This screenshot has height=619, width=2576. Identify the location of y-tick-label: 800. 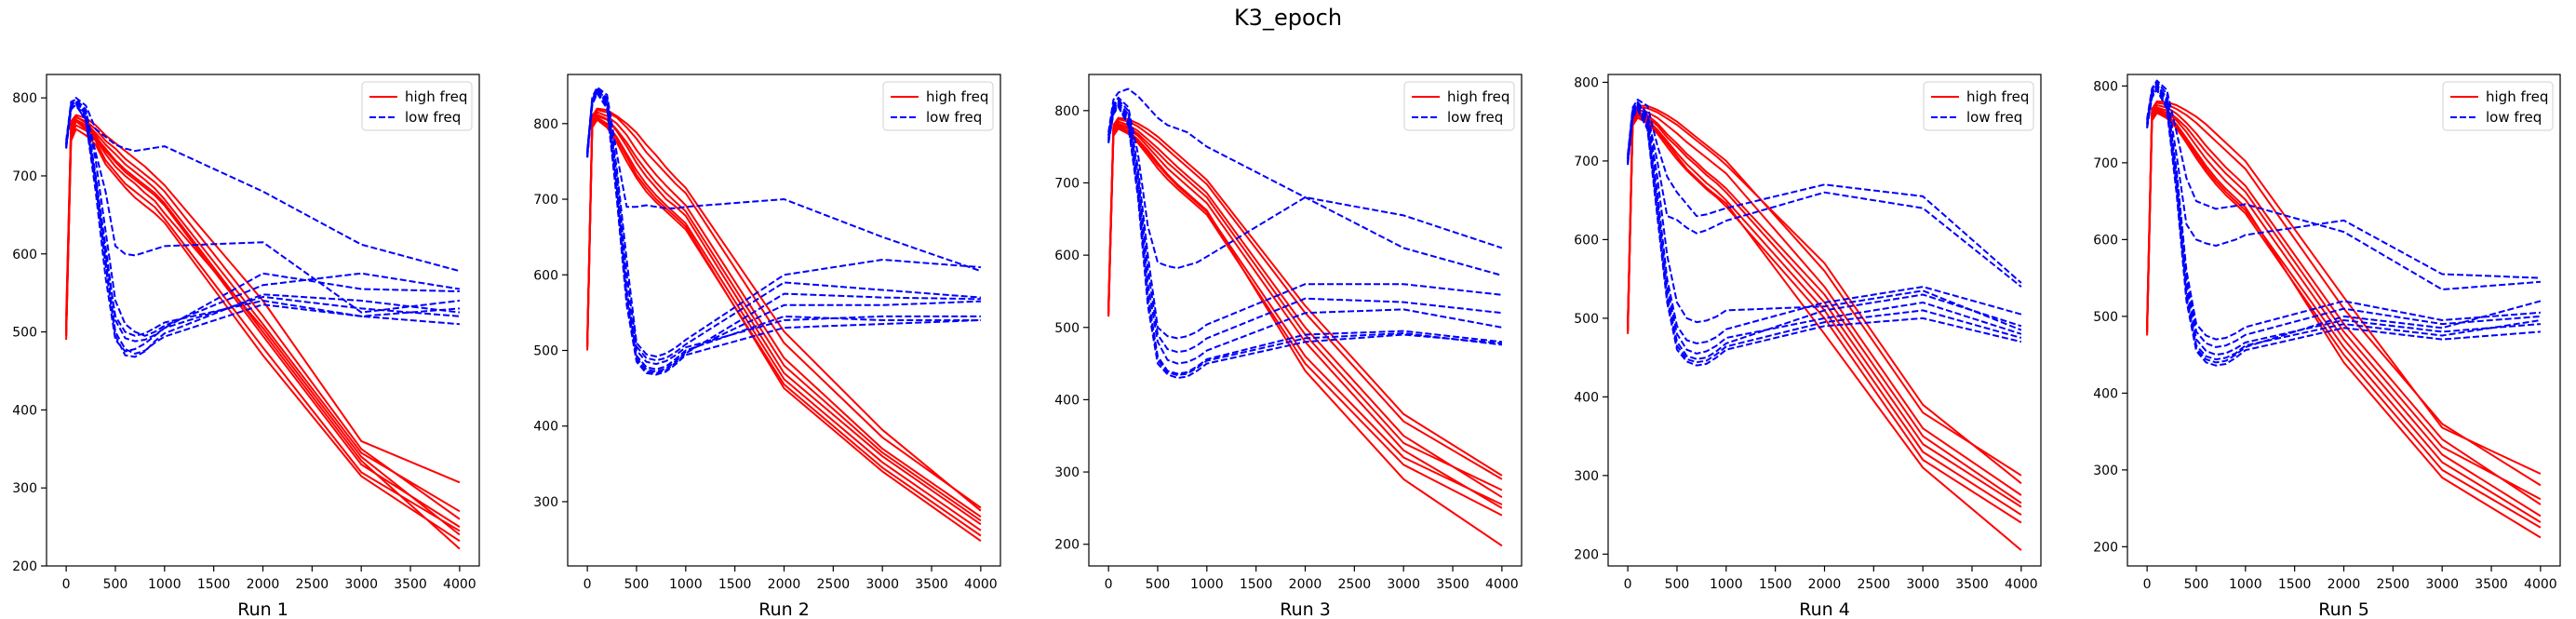
(2105, 86).